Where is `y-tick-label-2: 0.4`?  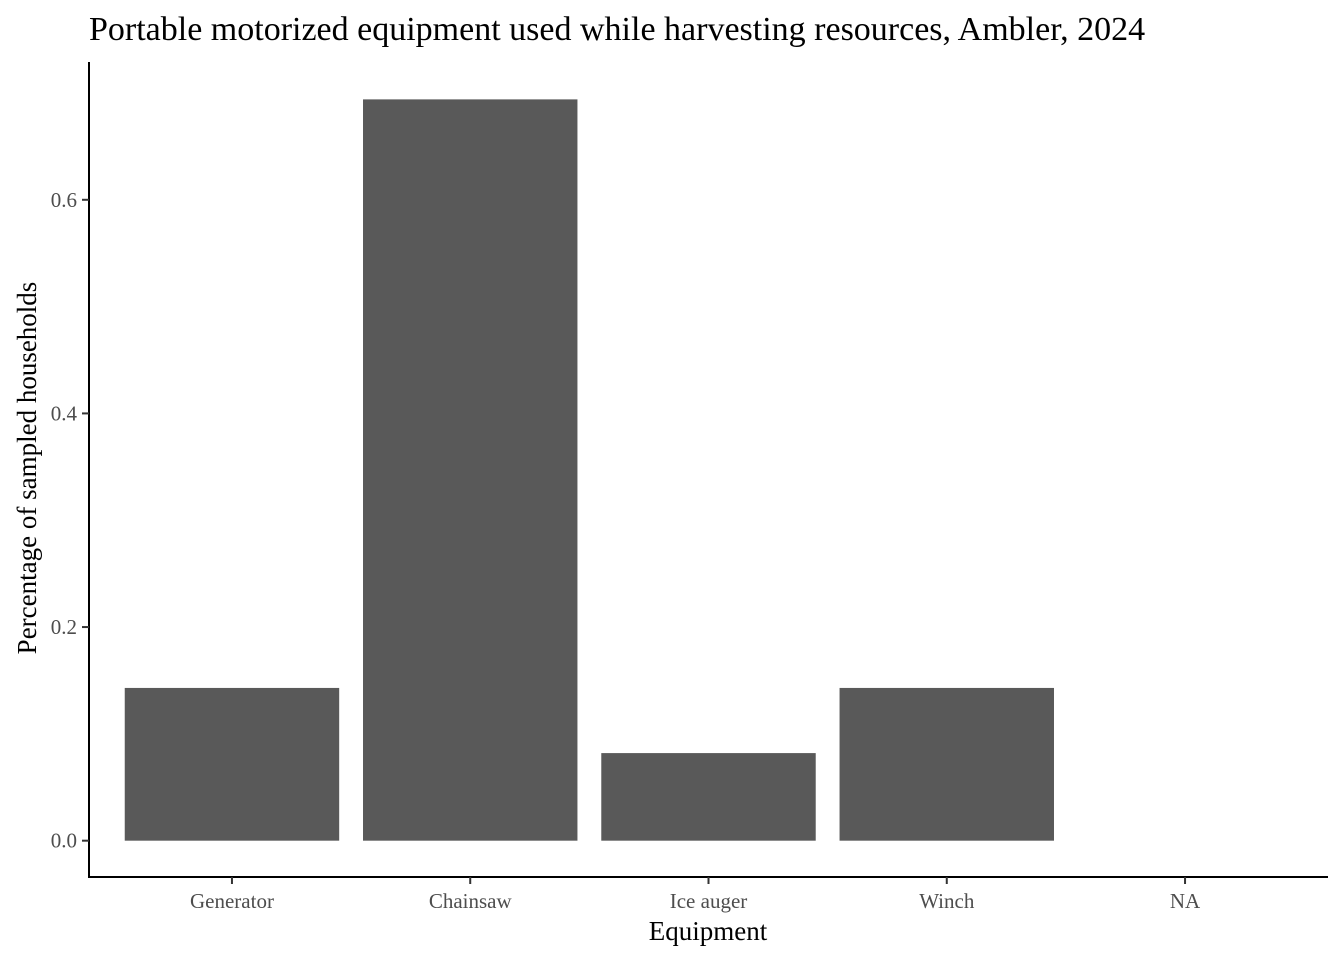
y-tick-label-2: 0.4 is located at coordinates (64, 413).